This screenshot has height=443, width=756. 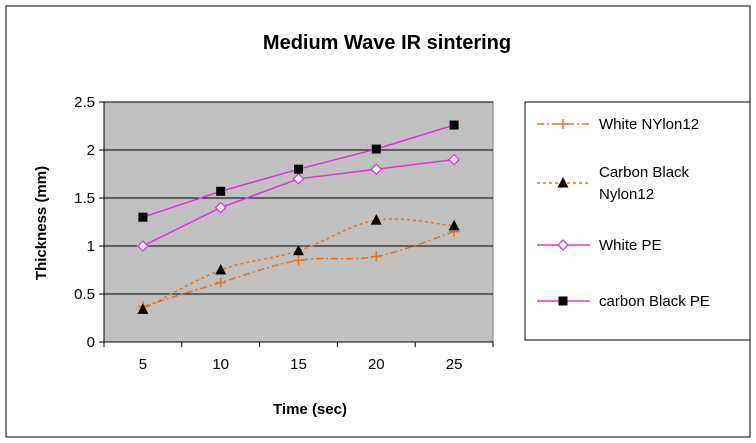 What do you see at coordinates (298, 364) in the screenshot?
I see `x-tick-label: 15` at bounding box center [298, 364].